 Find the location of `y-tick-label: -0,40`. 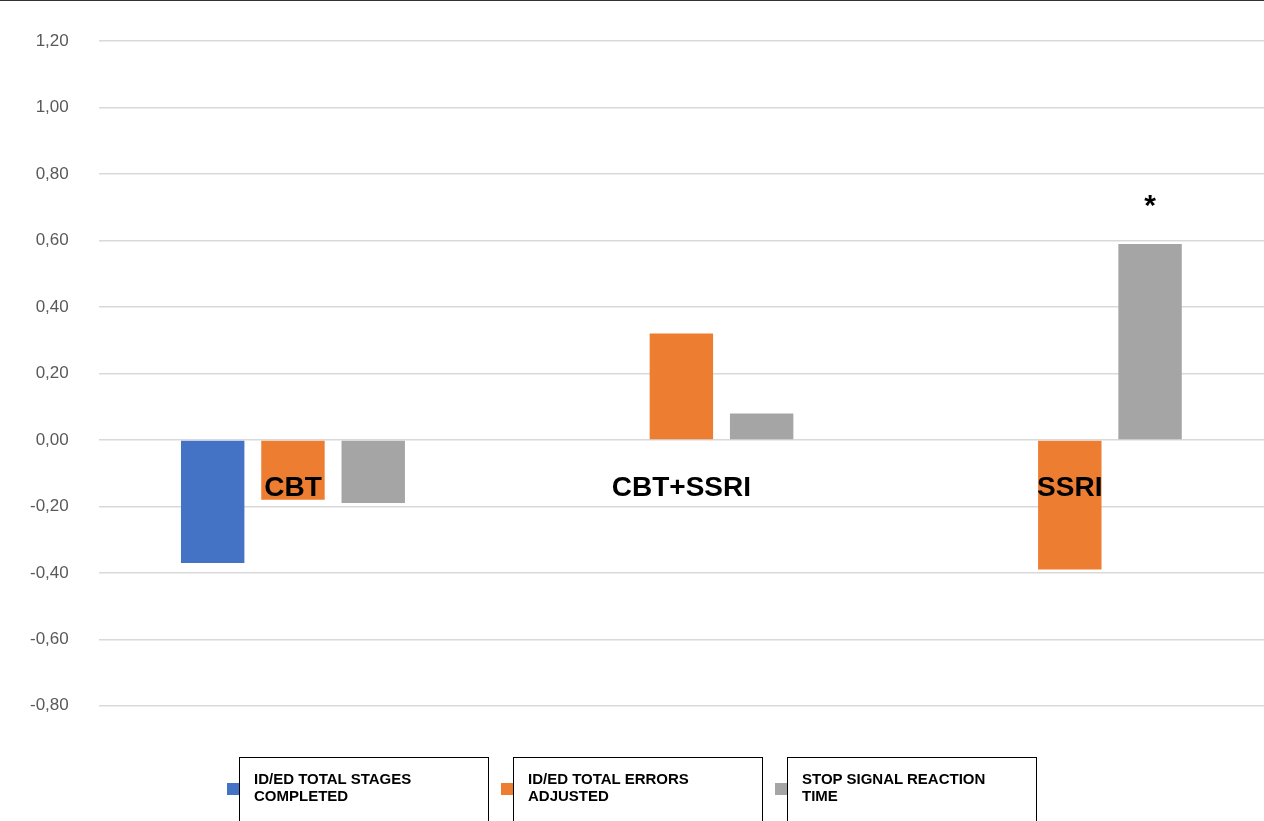

y-tick-label: -0,40 is located at coordinates (49, 572).